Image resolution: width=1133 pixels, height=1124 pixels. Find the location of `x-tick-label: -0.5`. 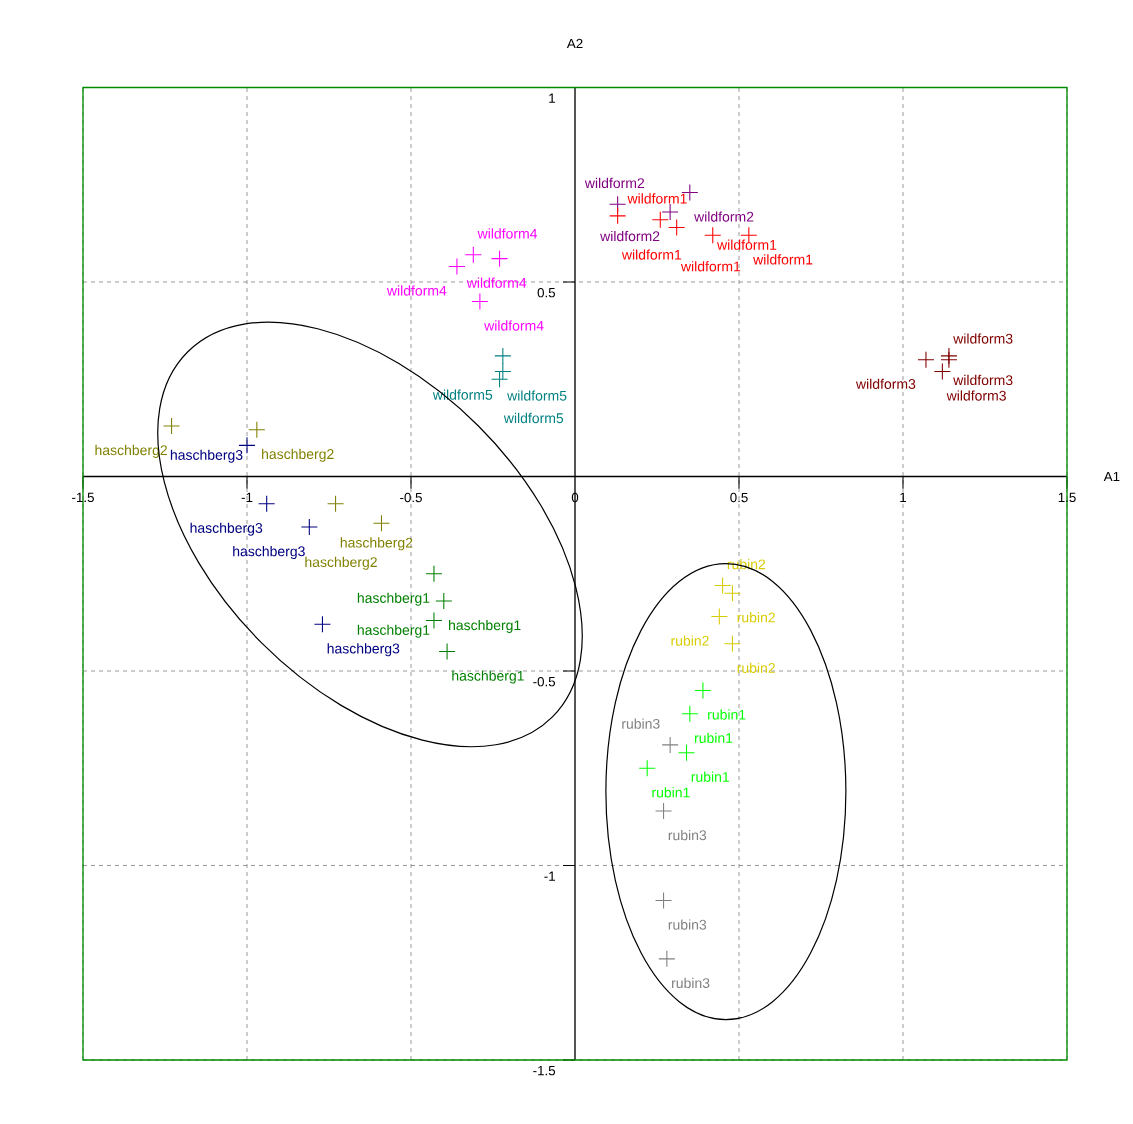

x-tick-label: -0.5 is located at coordinates (411, 497).